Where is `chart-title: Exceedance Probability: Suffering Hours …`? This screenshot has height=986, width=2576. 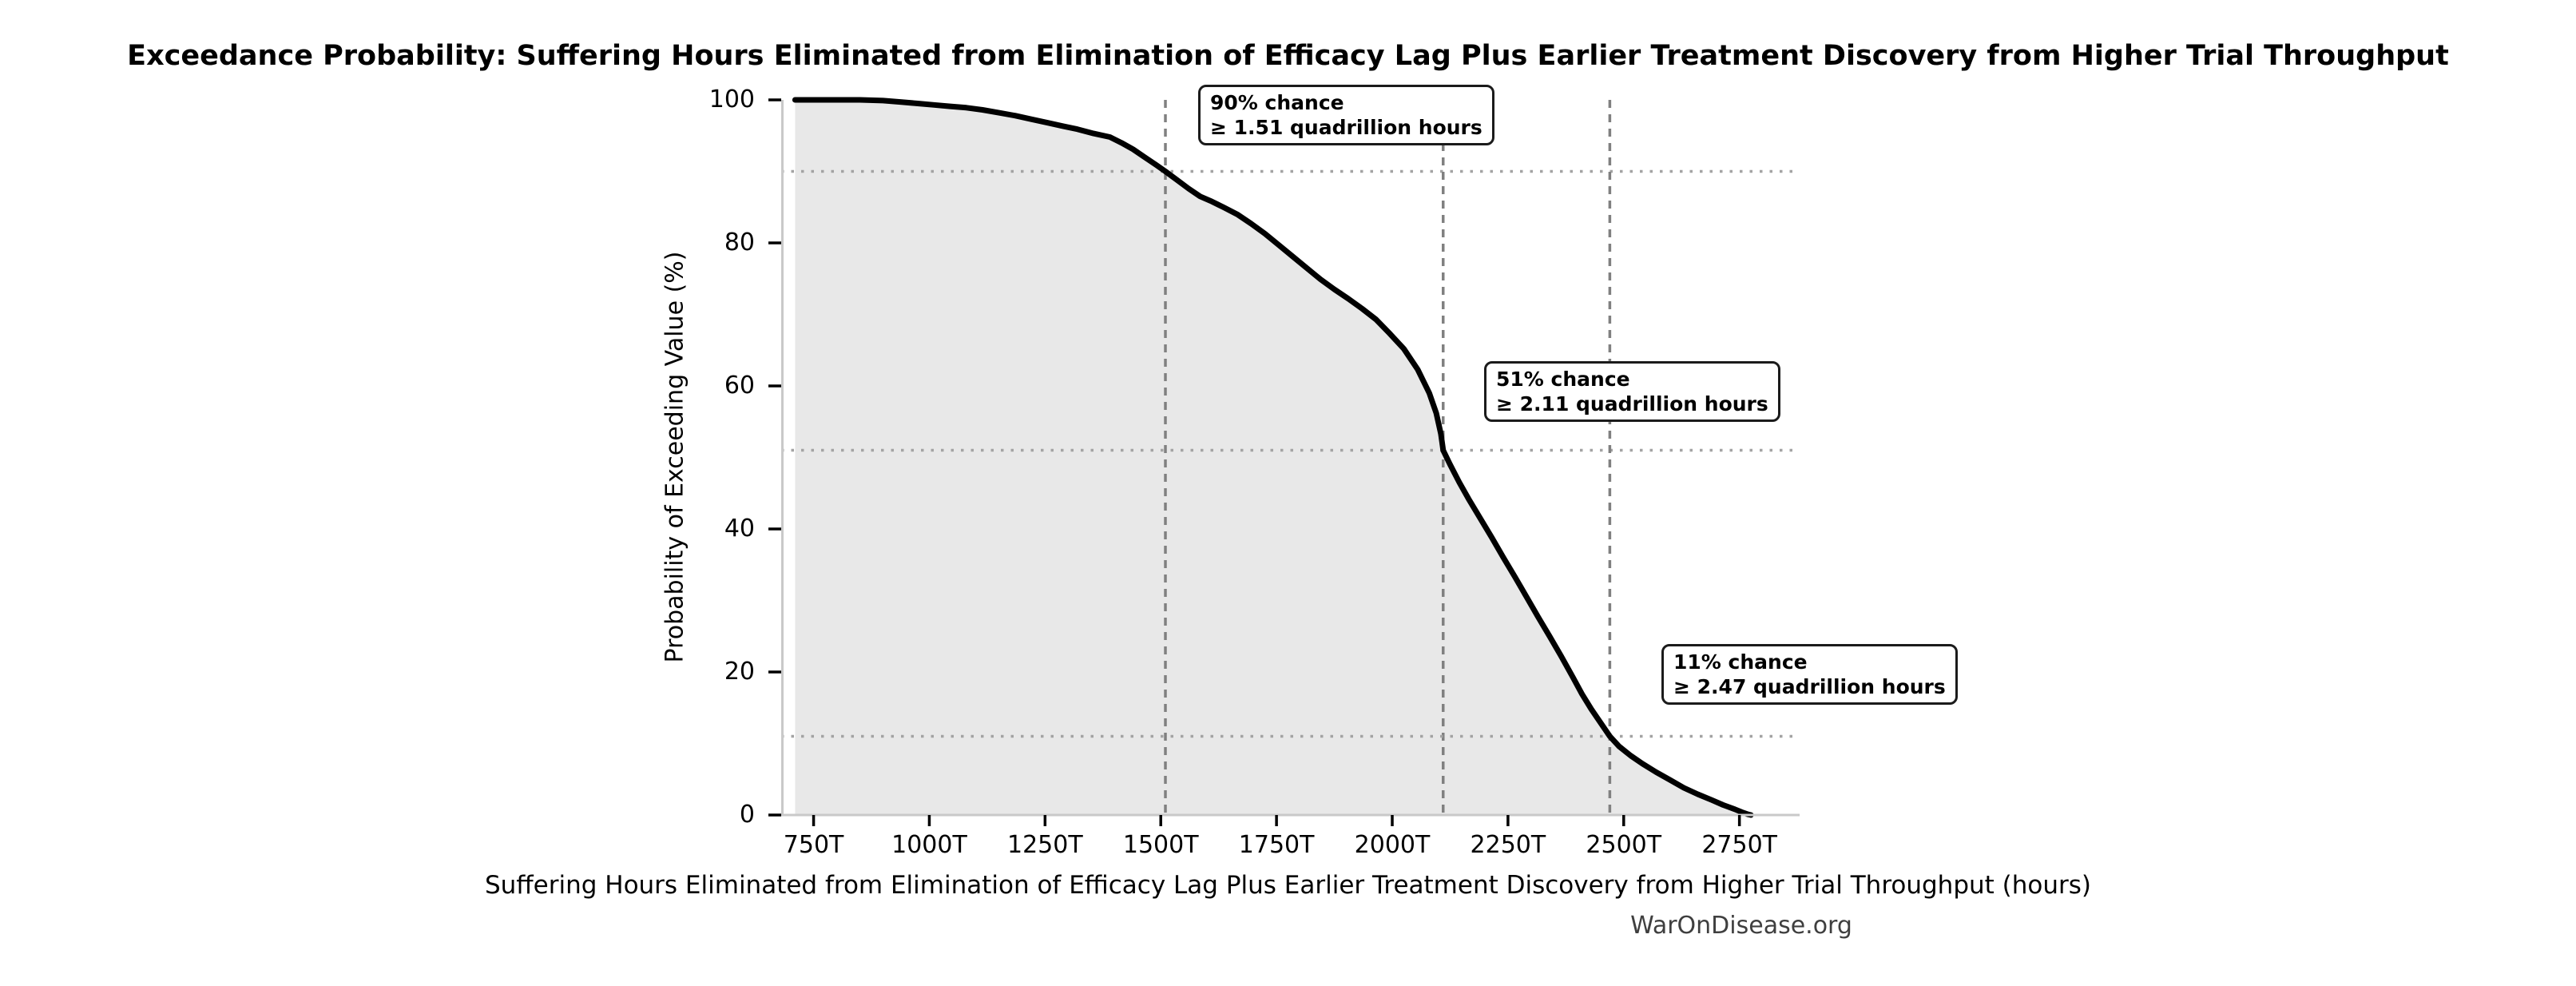
chart-title: Exceedance Probability: Suffering Hours … is located at coordinates (1288, 56).